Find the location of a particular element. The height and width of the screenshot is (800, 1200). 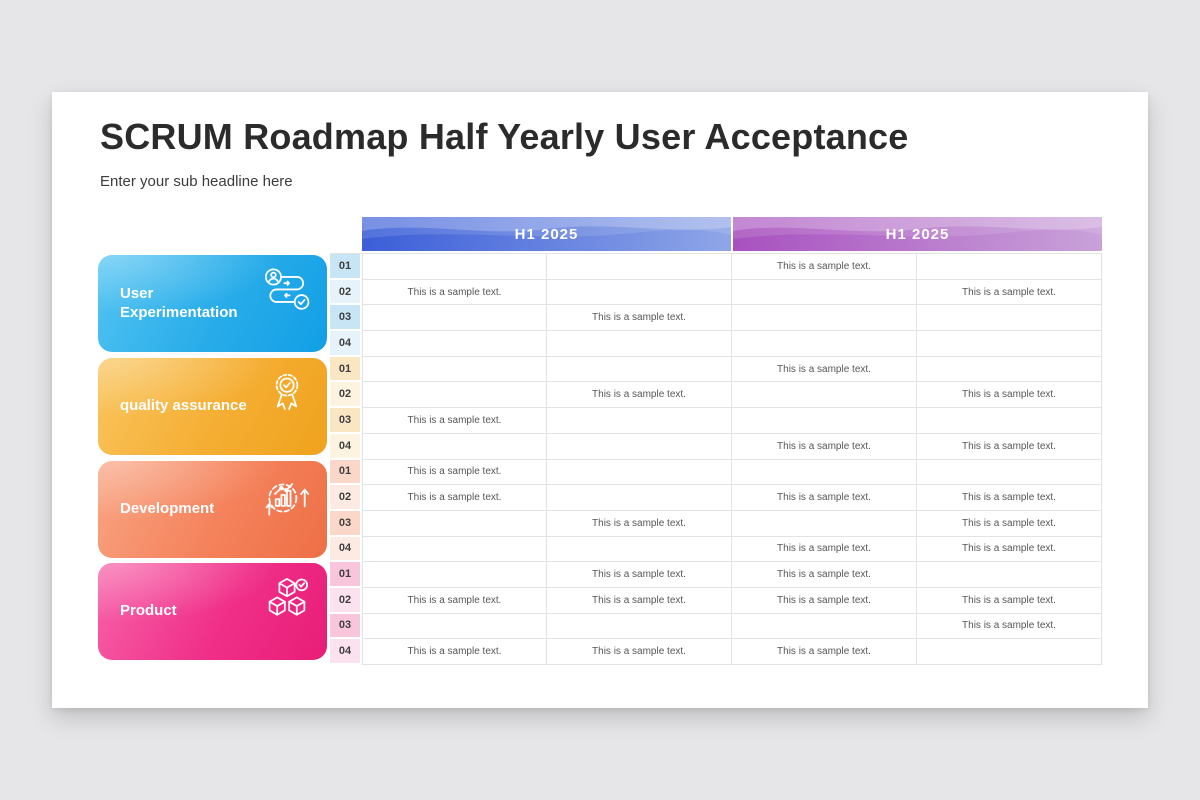

group-card-user-experimentation: User Experimentation is located at coordinates (212, 303).